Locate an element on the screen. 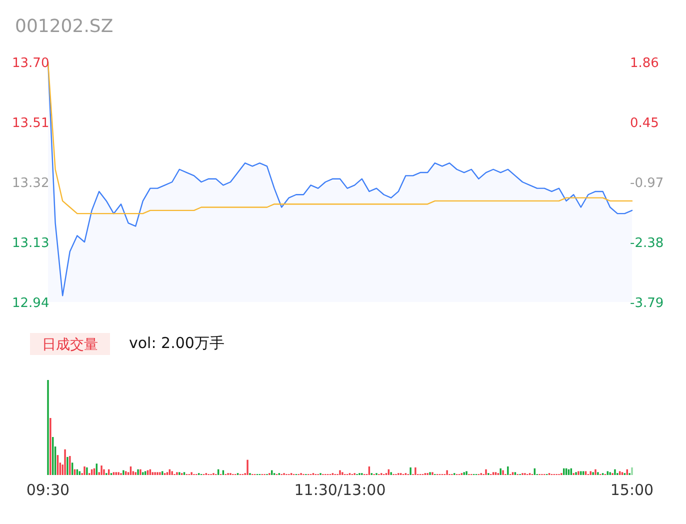  y-tick-label: 13.13 is located at coordinates (31, 243).